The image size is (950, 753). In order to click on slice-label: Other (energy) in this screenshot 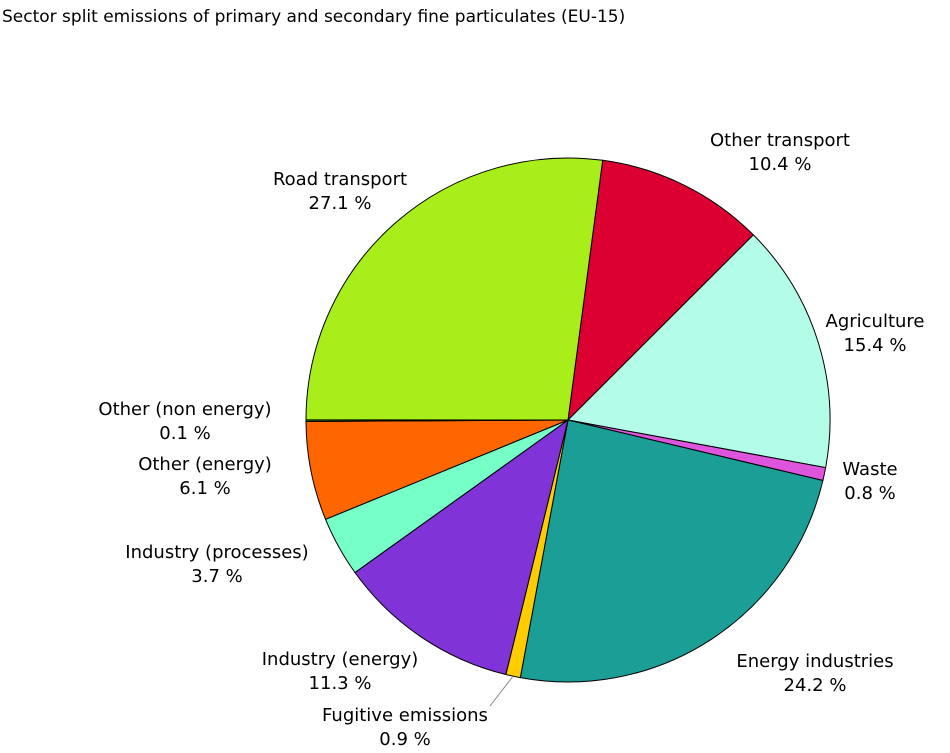, I will do `click(205, 464)`.